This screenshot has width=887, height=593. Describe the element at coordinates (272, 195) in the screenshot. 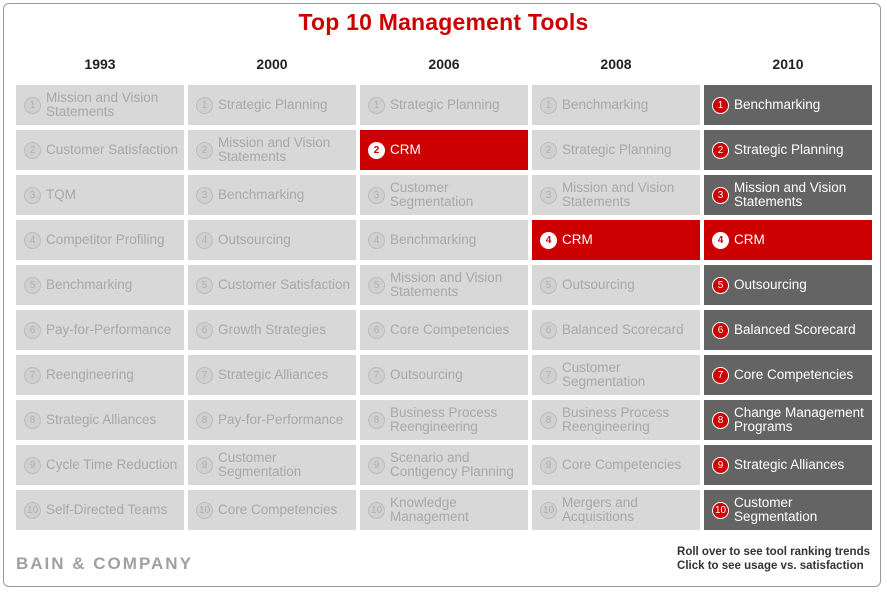

I see `tool-cell-2000-rank-3: 3 Benchmarking` at that location.